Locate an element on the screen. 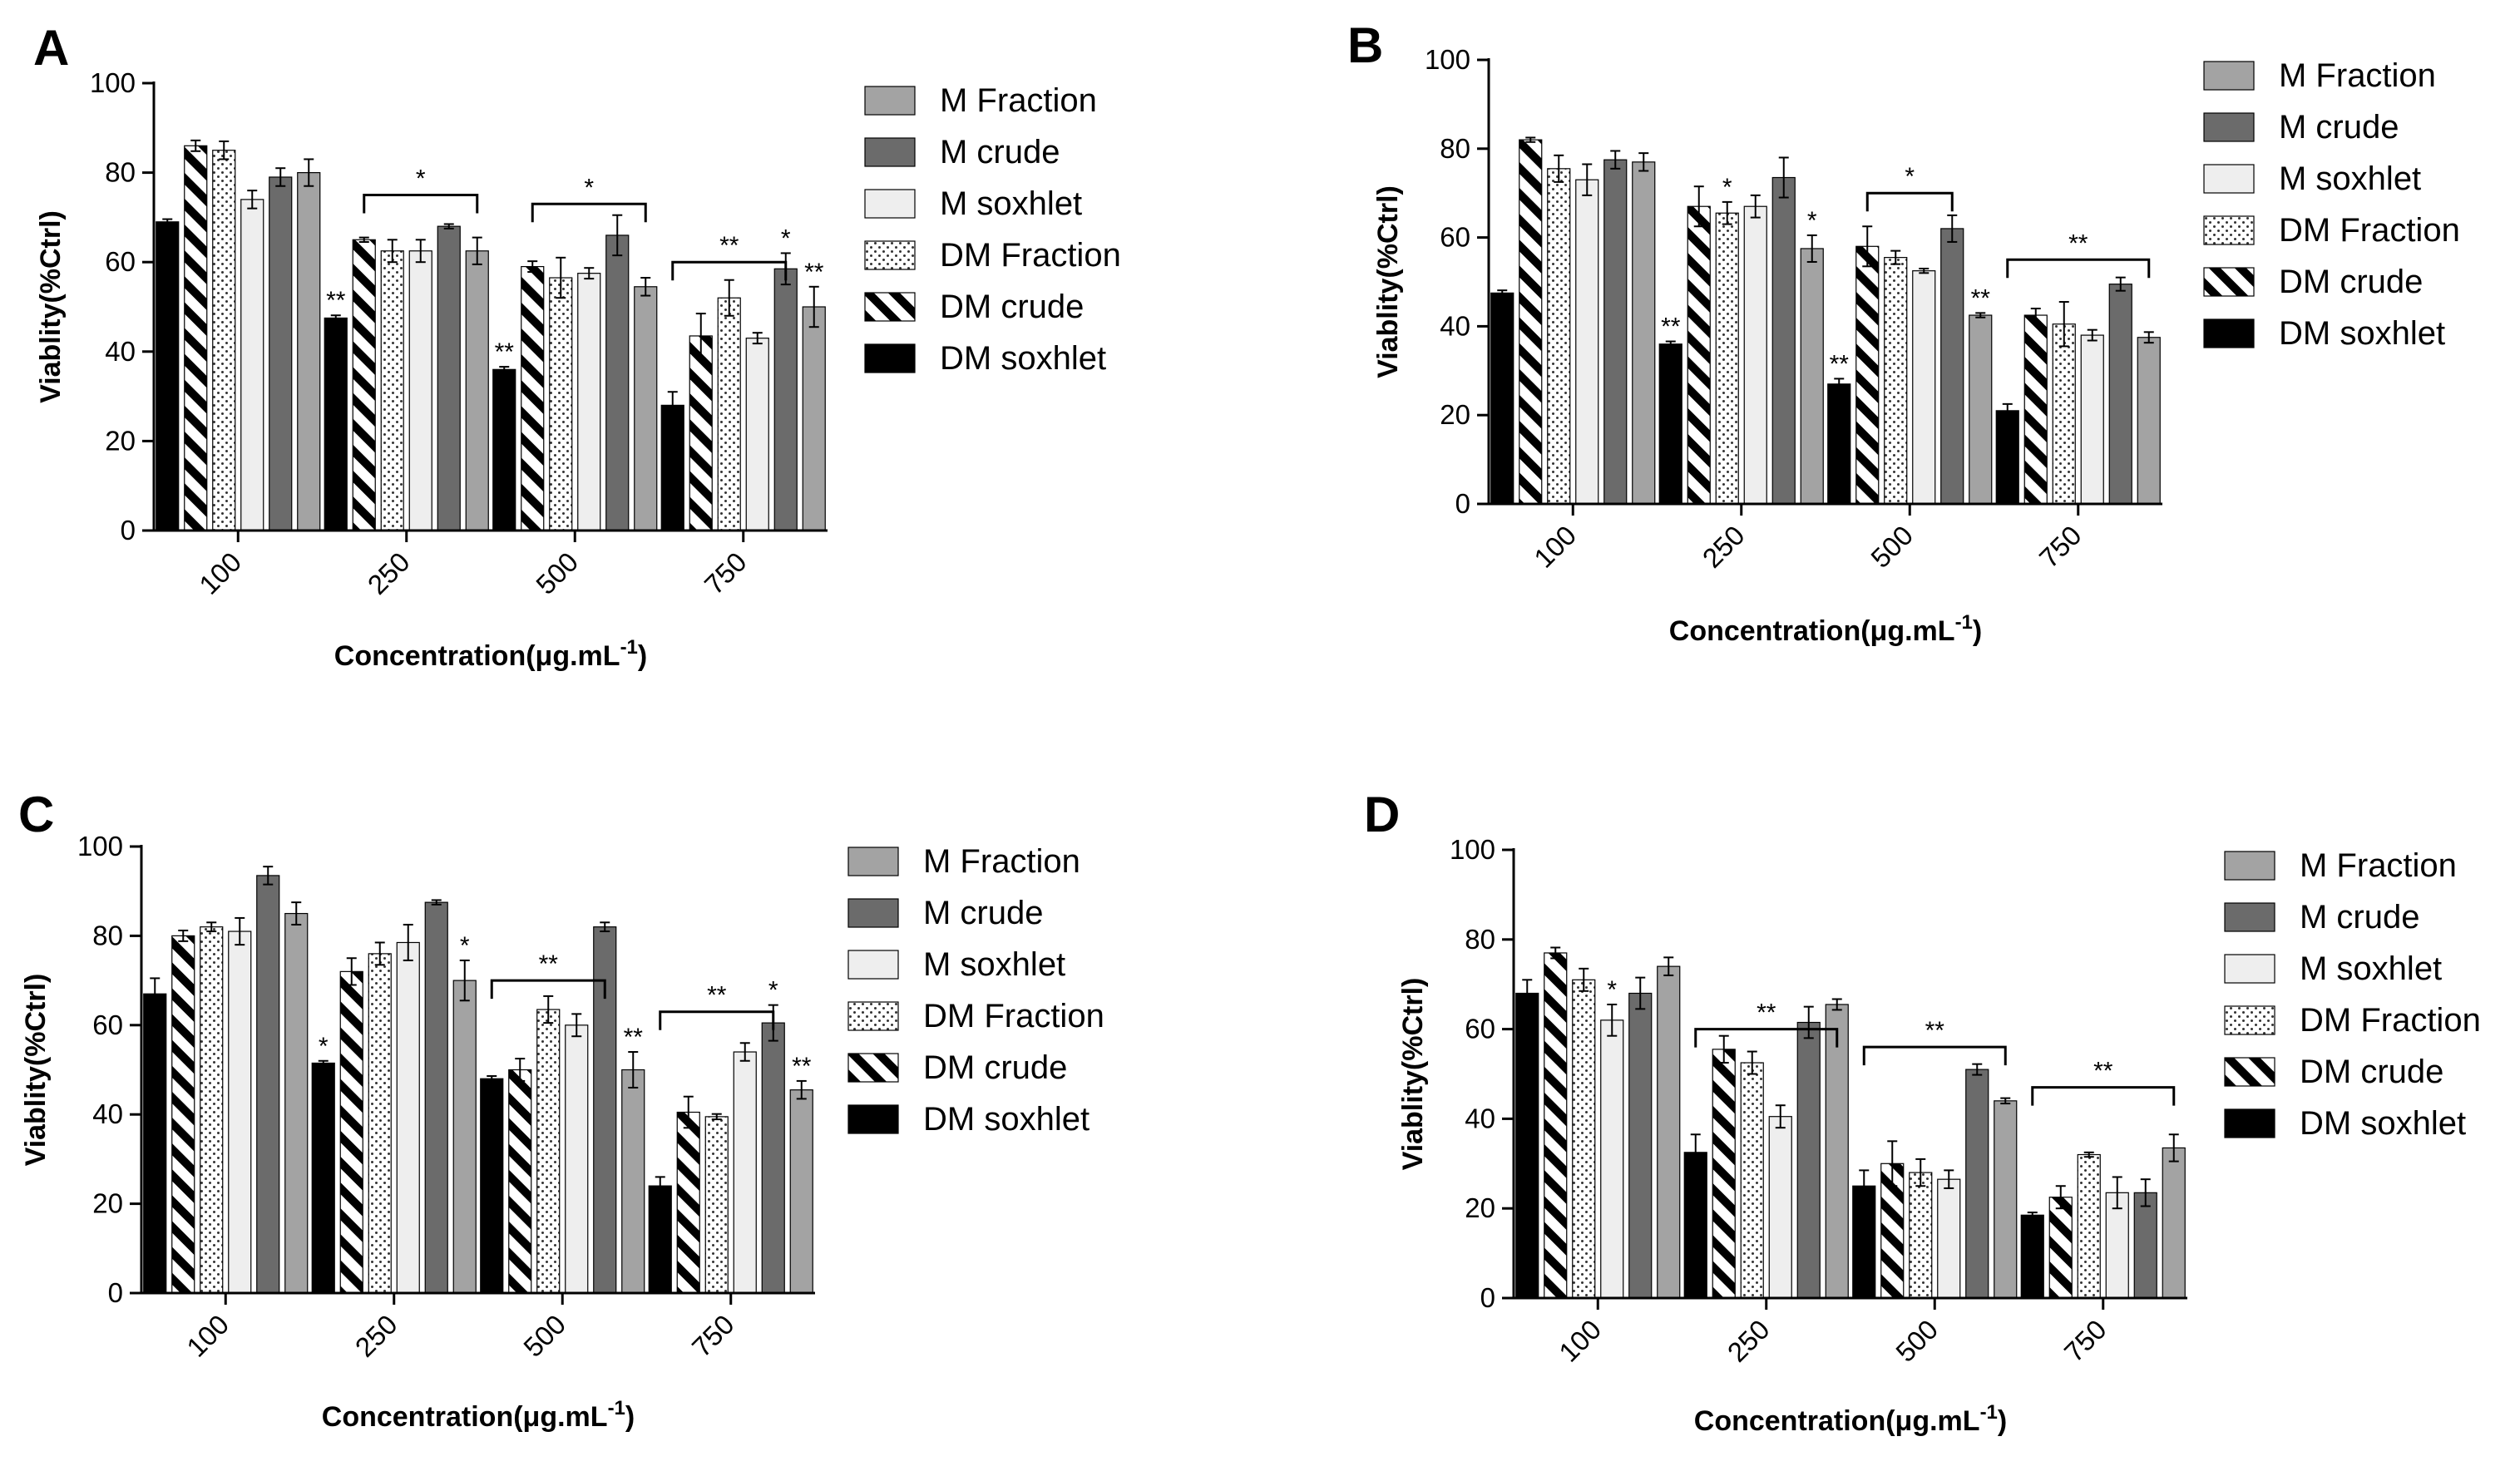  x-tick-label: 250 is located at coordinates (1724, 547).